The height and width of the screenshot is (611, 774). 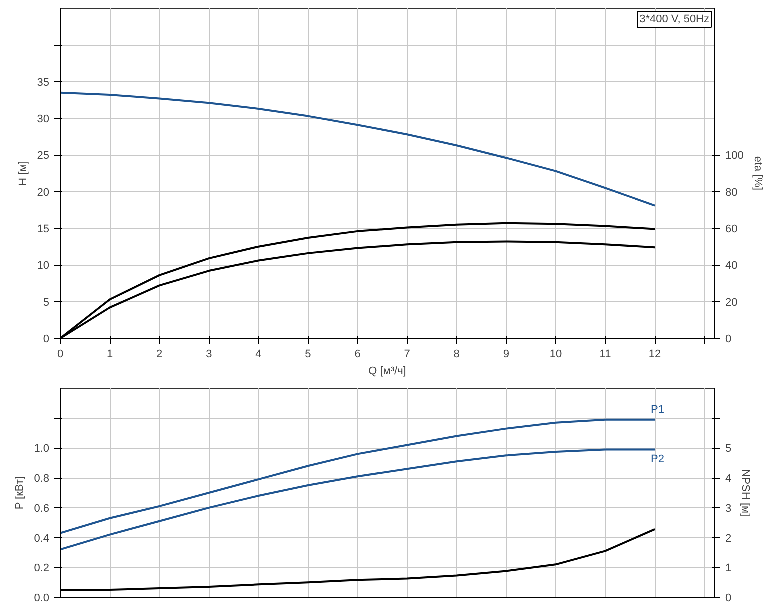 What do you see at coordinates (729, 508) in the screenshot?
I see `y2-tick-label: 3` at bounding box center [729, 508].